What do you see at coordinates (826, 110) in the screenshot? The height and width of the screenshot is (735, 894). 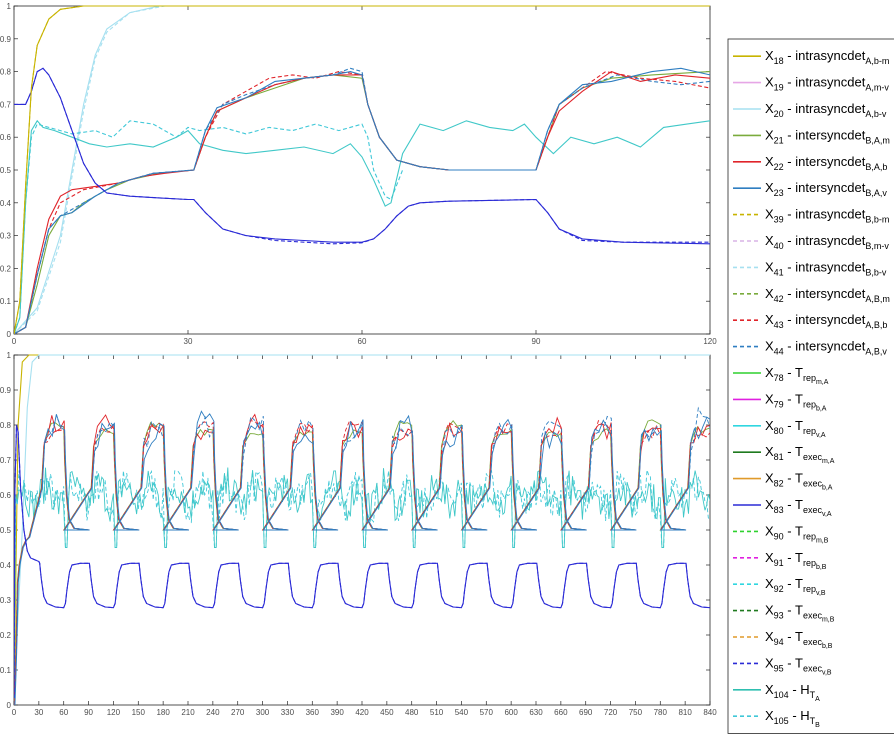 I see `legend-entry-label: X20 - intrasyncdetA,b-v` at bounding box center [826, 110].